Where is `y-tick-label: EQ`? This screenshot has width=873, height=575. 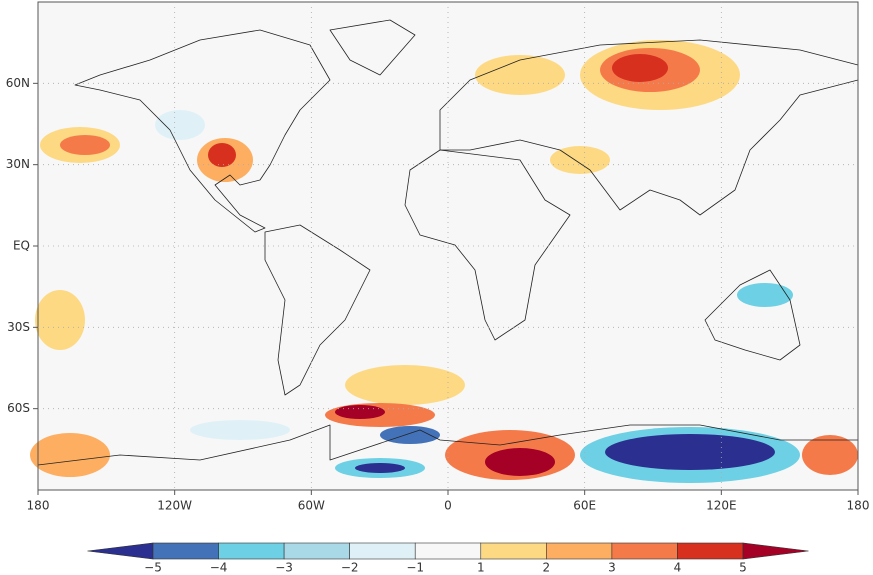
y-tick-label: EQ is located at coordinates (21, 246).